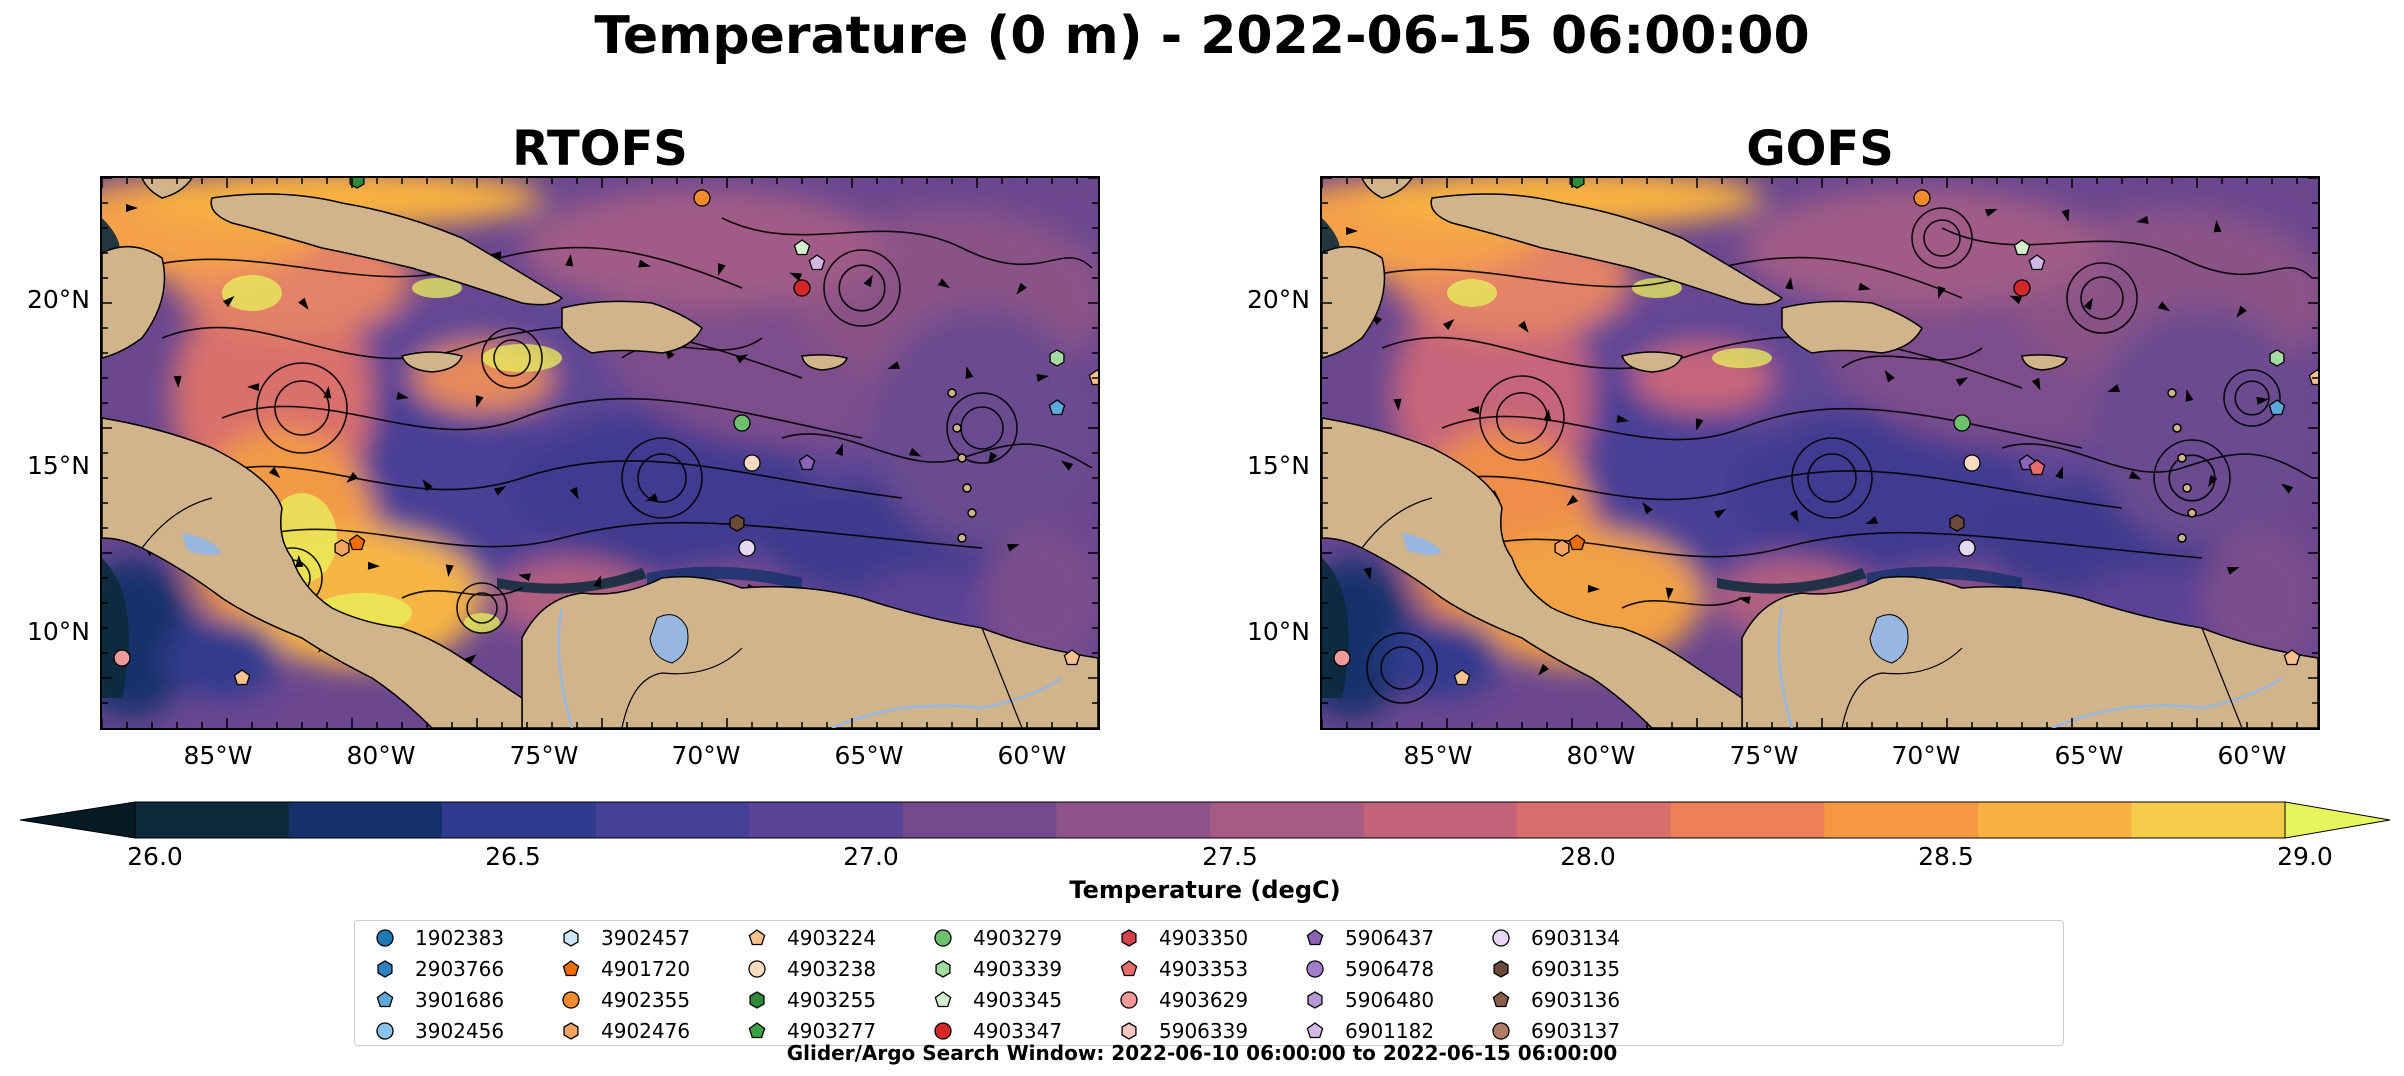 Image resolution: width=2404 pixels, height=1076 pixels. What do you see at coordinates (600, 149) in the screenshot?
I see `panel-title: RTOFS` at bounding box center [600, 149].